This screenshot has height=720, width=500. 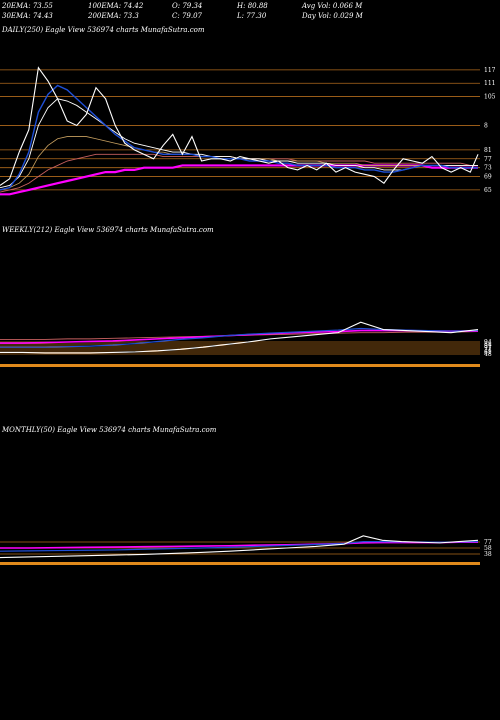 I want to click on daily-tick-label: 77, so click(x=488, y=159).